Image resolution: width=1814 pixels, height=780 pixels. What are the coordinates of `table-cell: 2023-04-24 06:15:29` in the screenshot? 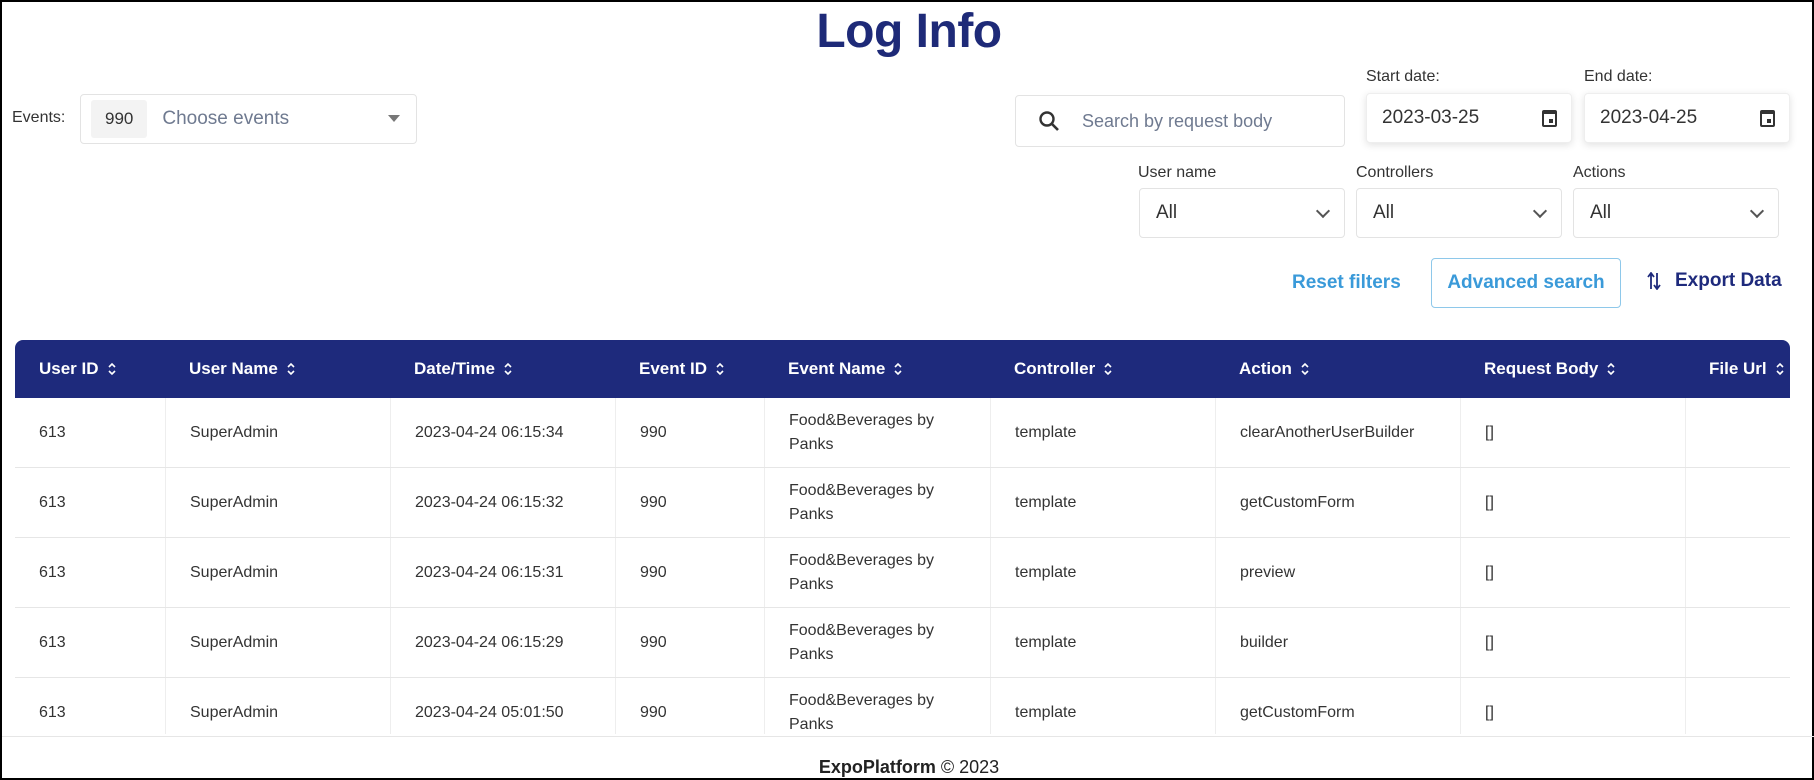 It's located at (502, 642).